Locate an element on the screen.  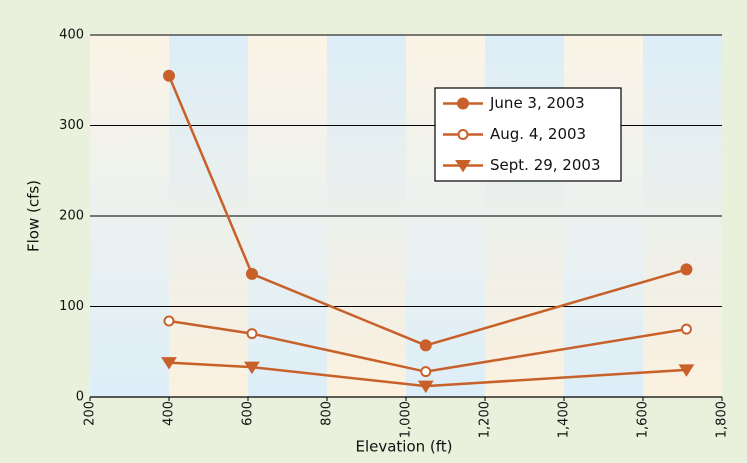
y-axis-label: Flow (cfs) is located at coordinates (34, 216).